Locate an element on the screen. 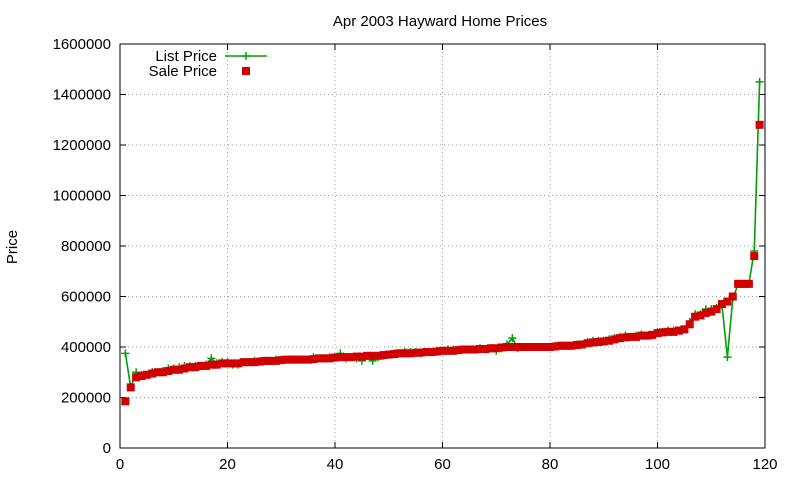  legend-swatch-sale-price is located at coordinates (246, 71).